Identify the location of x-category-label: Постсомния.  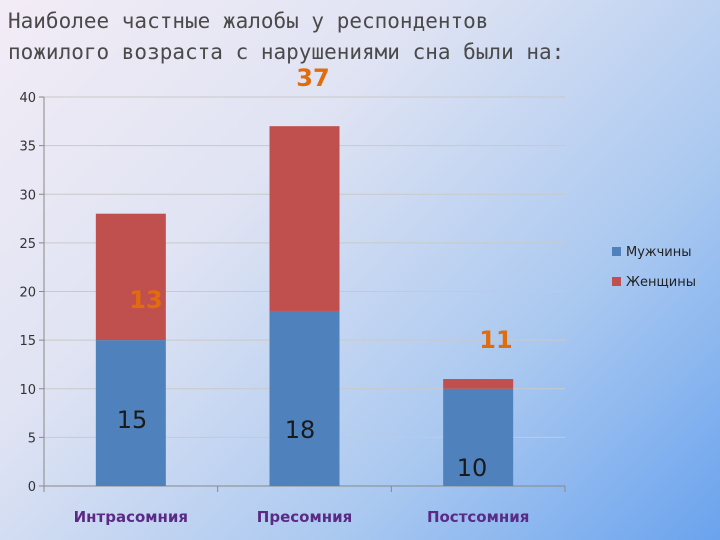
(478, 517).